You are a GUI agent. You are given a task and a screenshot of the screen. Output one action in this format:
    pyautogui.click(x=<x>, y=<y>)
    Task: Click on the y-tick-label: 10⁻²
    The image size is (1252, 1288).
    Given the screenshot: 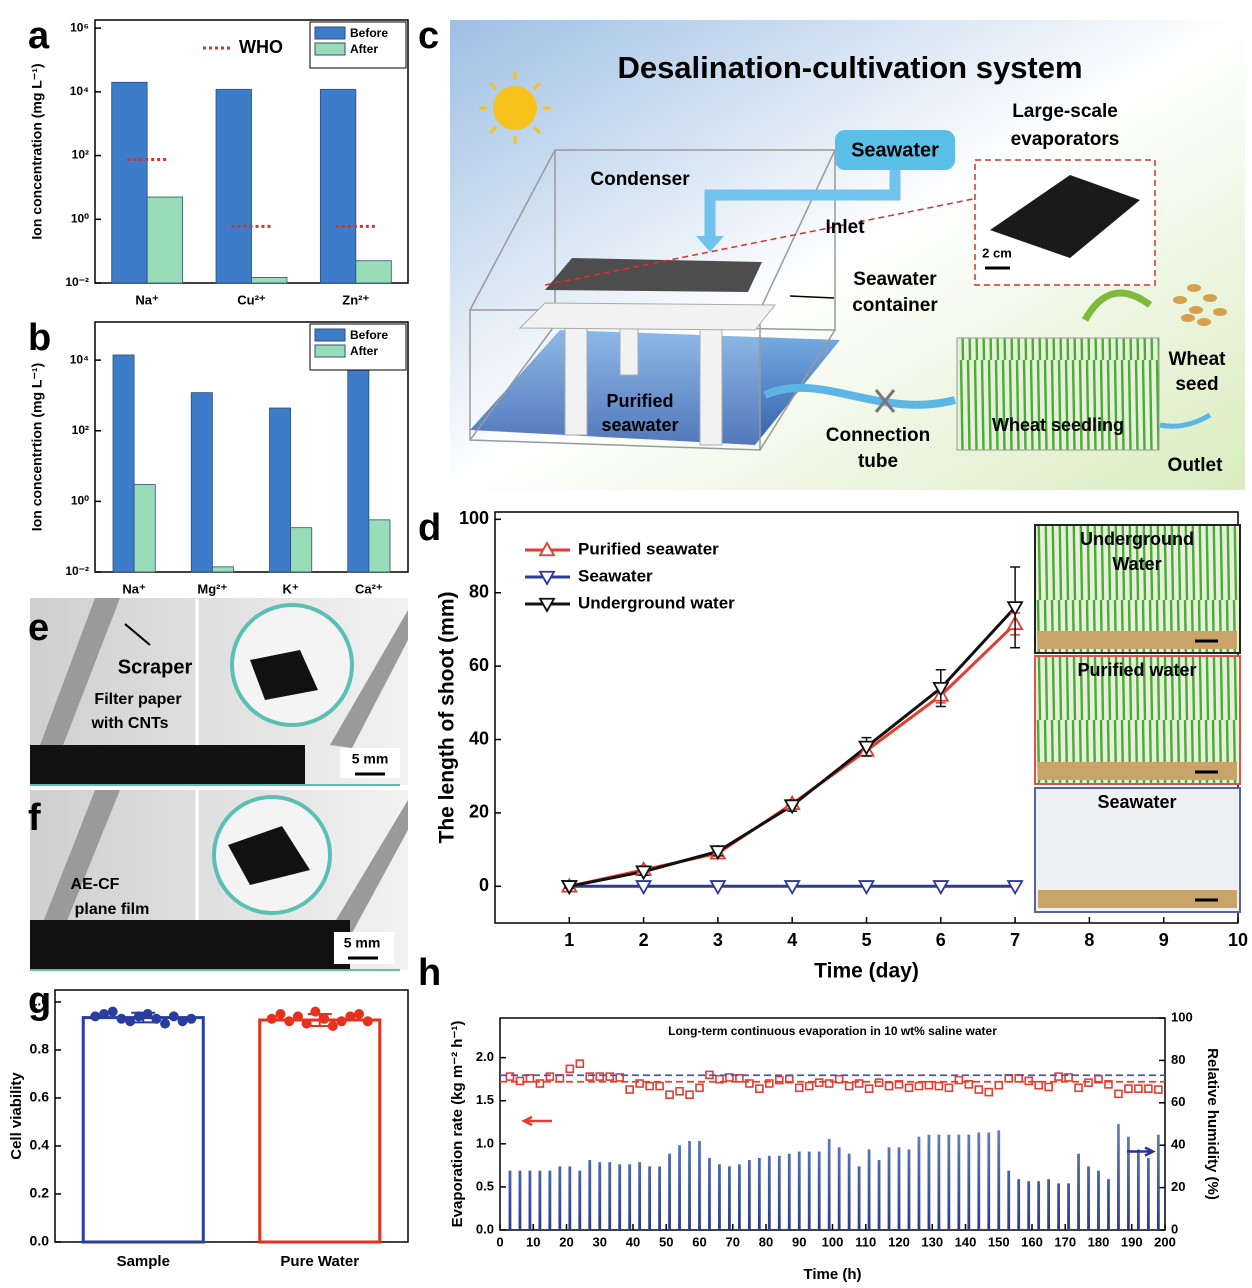 What is the action you would take?
    pyautogui.click(x=77, y=571)
    